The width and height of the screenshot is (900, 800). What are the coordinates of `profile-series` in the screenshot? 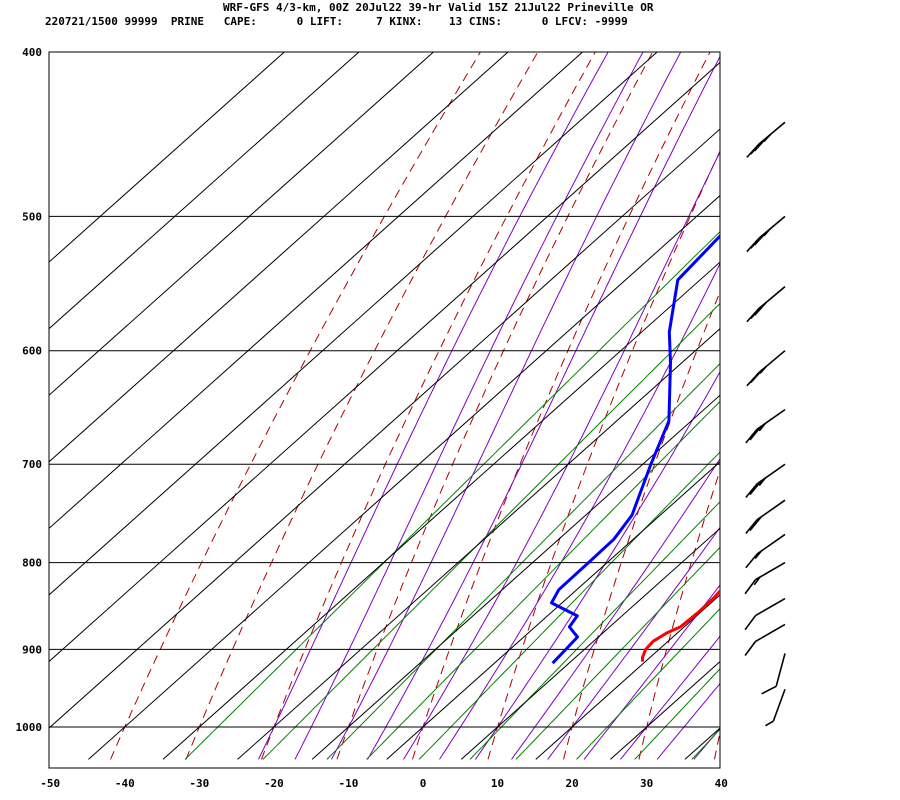 It's located at (635, 449).